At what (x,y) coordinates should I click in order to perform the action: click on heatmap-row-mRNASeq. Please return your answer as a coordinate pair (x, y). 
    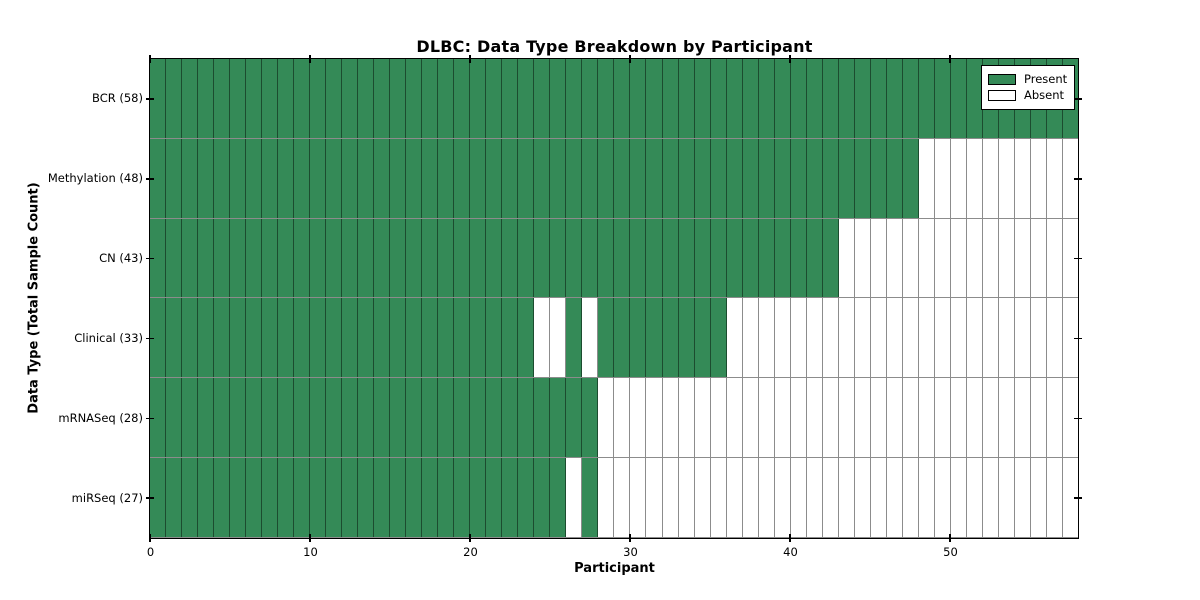
    Looking at the image, I should click on (614, 418).